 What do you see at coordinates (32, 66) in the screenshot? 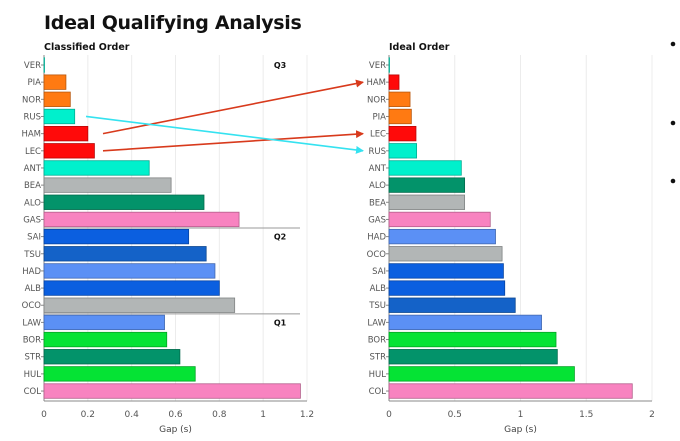
I see `y-tick-label: VER` at bounding box center [32, 66].